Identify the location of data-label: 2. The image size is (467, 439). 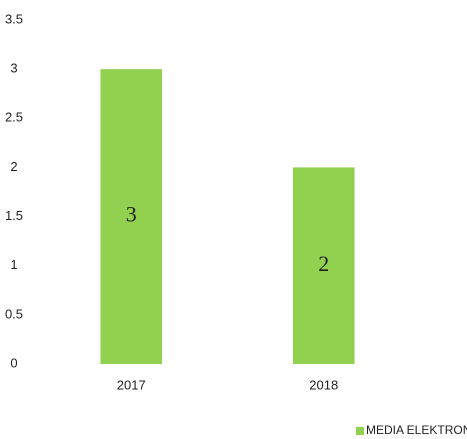
(323, 263).